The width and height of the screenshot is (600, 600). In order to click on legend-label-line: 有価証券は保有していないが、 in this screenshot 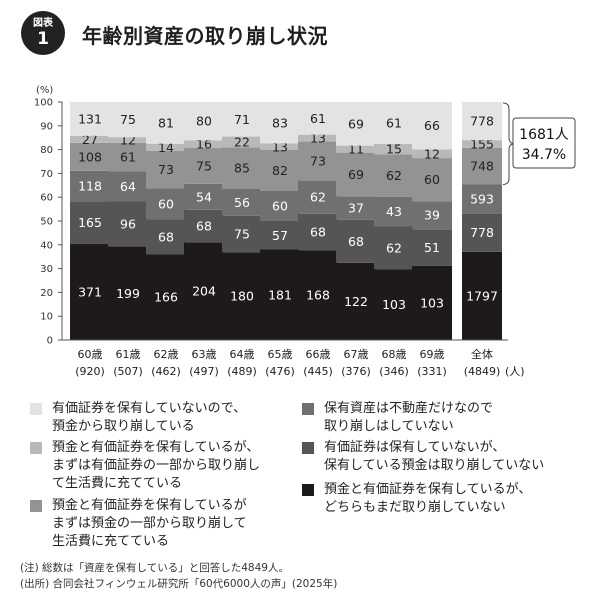, I will do `click(415, 447)`.